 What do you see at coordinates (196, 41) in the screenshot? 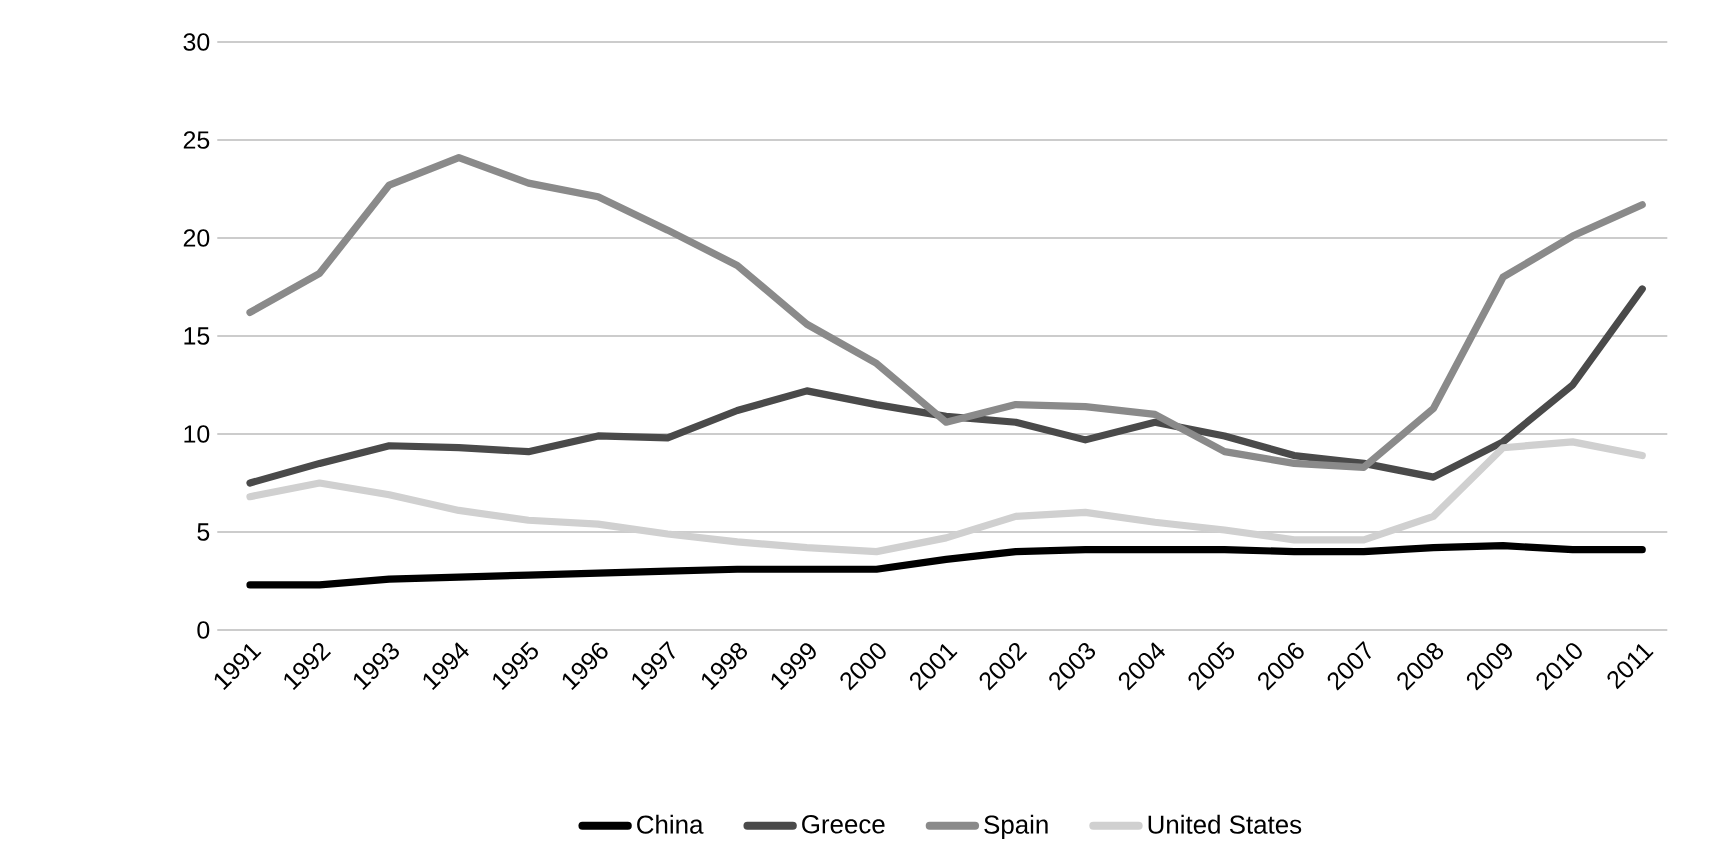
I see `y-tick-label: 30` at bounding box center [196, 41].